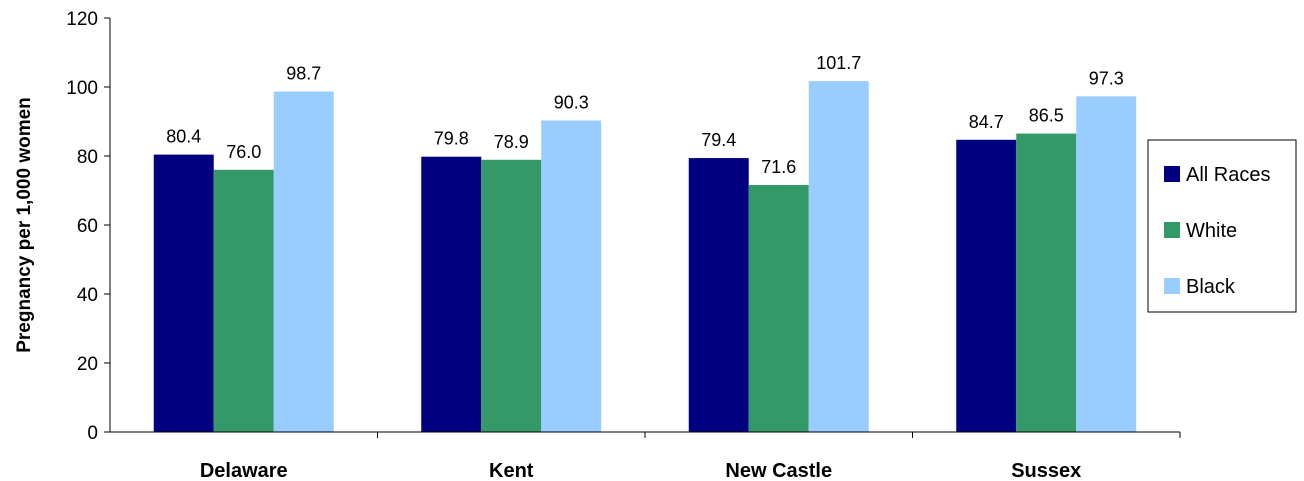  I want to click on y-tick-label: 60, so click(87, 226).